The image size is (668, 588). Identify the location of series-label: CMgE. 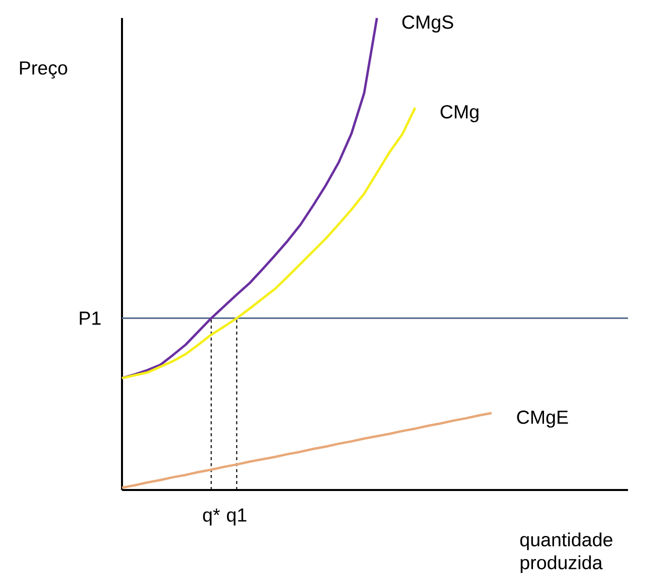
(542, 419).